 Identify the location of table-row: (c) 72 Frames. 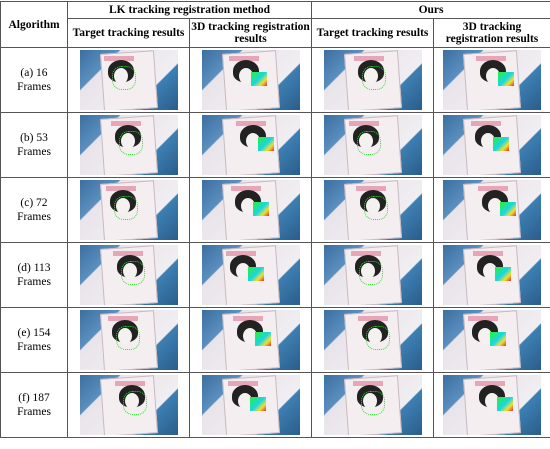
(275, 210).